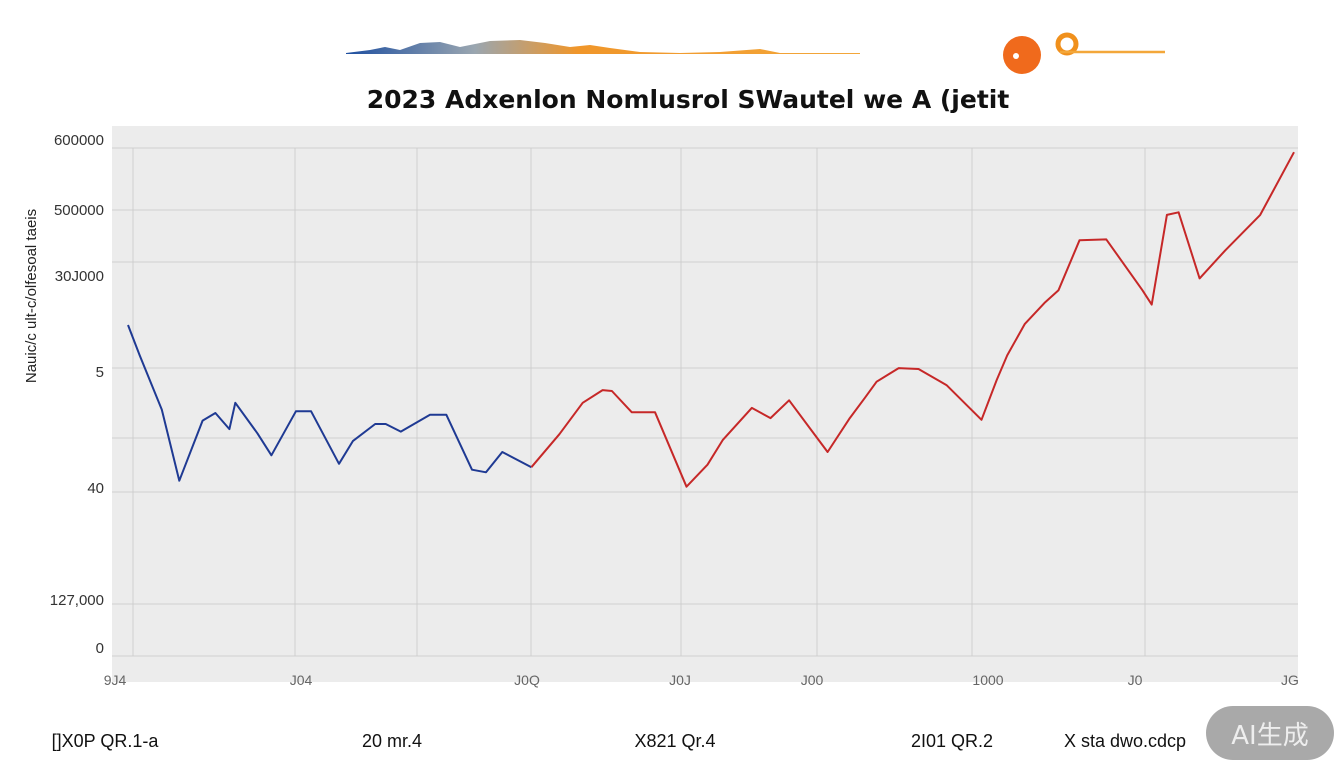 This screenshot has height=768, width=1344. What do you see at coordinates (79, 210) in the screenshot?
I see `y-tick-label: 500000` at bounding box center [79, 210].